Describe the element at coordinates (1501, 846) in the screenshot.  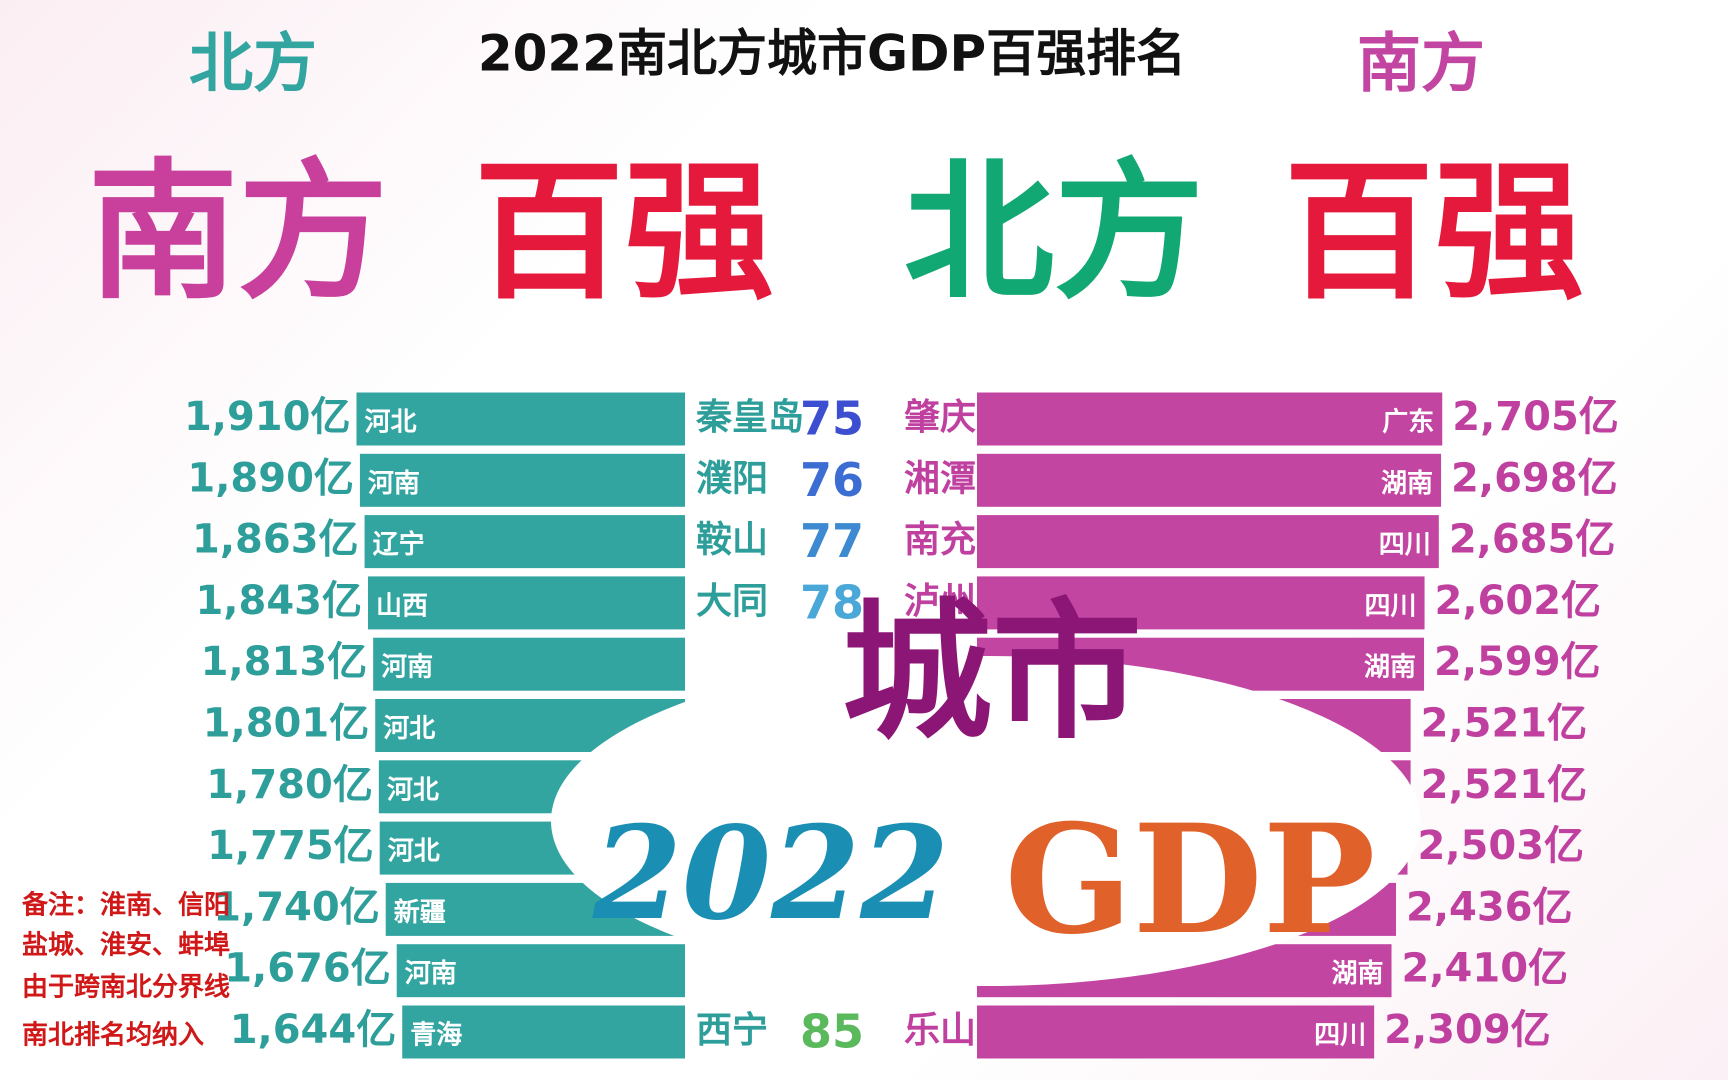
I see `value-label: 2,503亿` at that location.